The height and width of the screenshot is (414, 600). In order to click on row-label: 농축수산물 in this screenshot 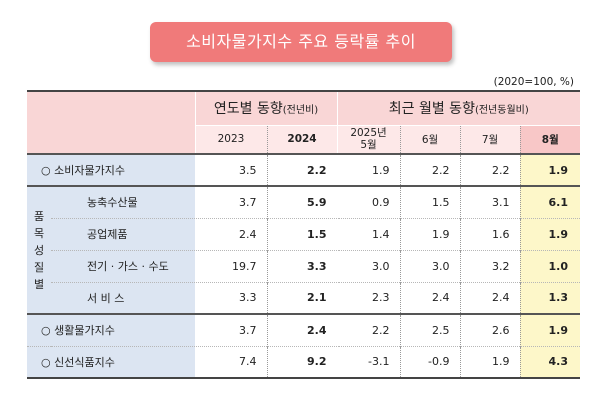, I will do `click(123, 201)`.